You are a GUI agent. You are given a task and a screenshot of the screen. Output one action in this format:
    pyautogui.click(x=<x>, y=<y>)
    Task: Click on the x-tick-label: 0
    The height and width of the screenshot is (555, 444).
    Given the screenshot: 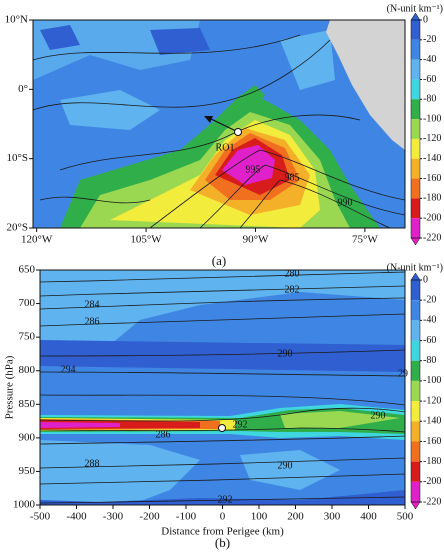 What is the action you would take?
    pyautogui.click(x=223, y=517)
    